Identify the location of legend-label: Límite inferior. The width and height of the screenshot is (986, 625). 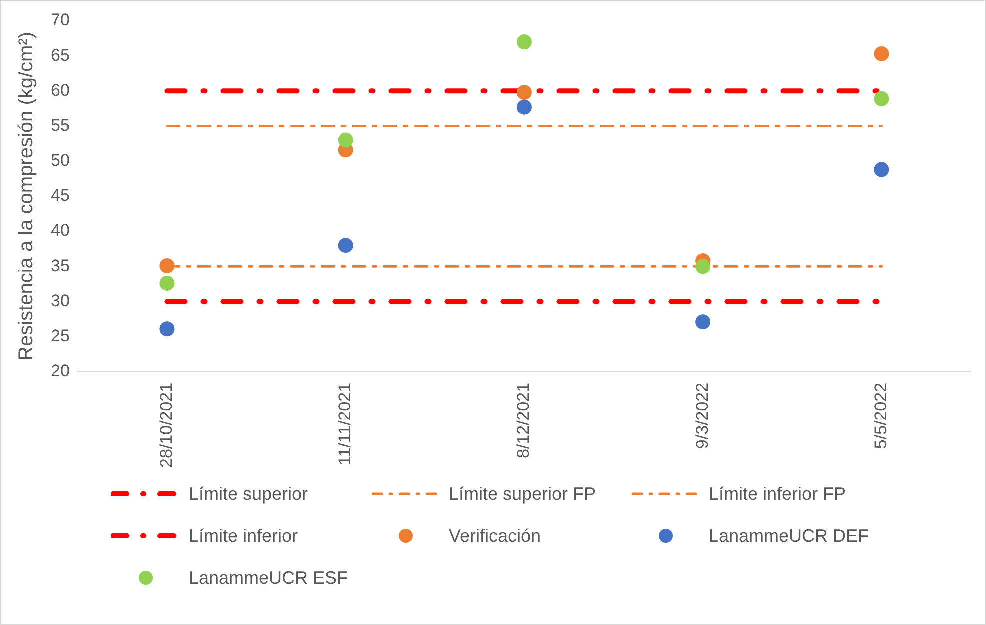
(243, 536).